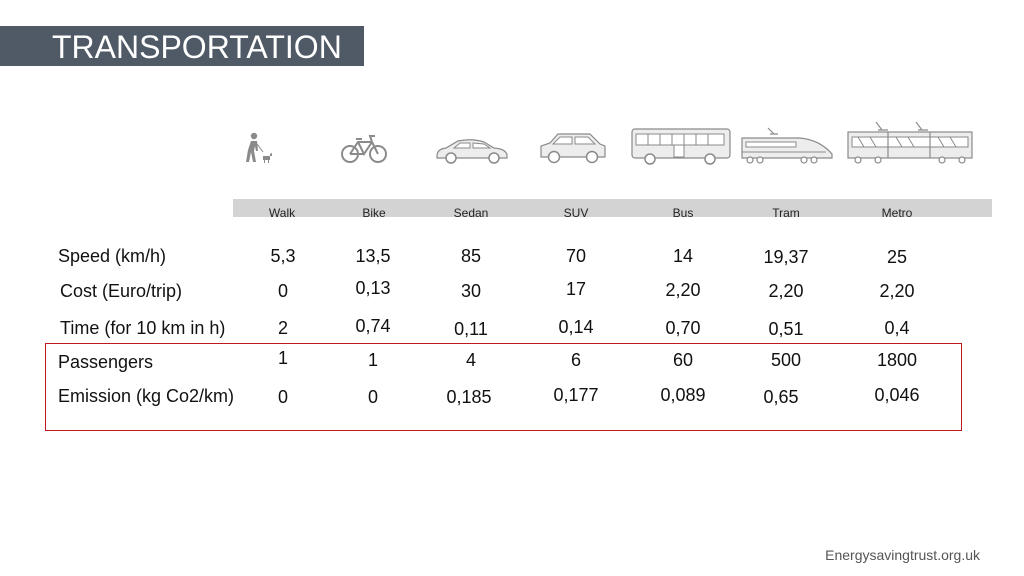 The height and width of the screenshot is (576, 1024). Describe the element at coordinates (283, 328) in the screenshot. I see `cell-time-walk: 2` at that location.